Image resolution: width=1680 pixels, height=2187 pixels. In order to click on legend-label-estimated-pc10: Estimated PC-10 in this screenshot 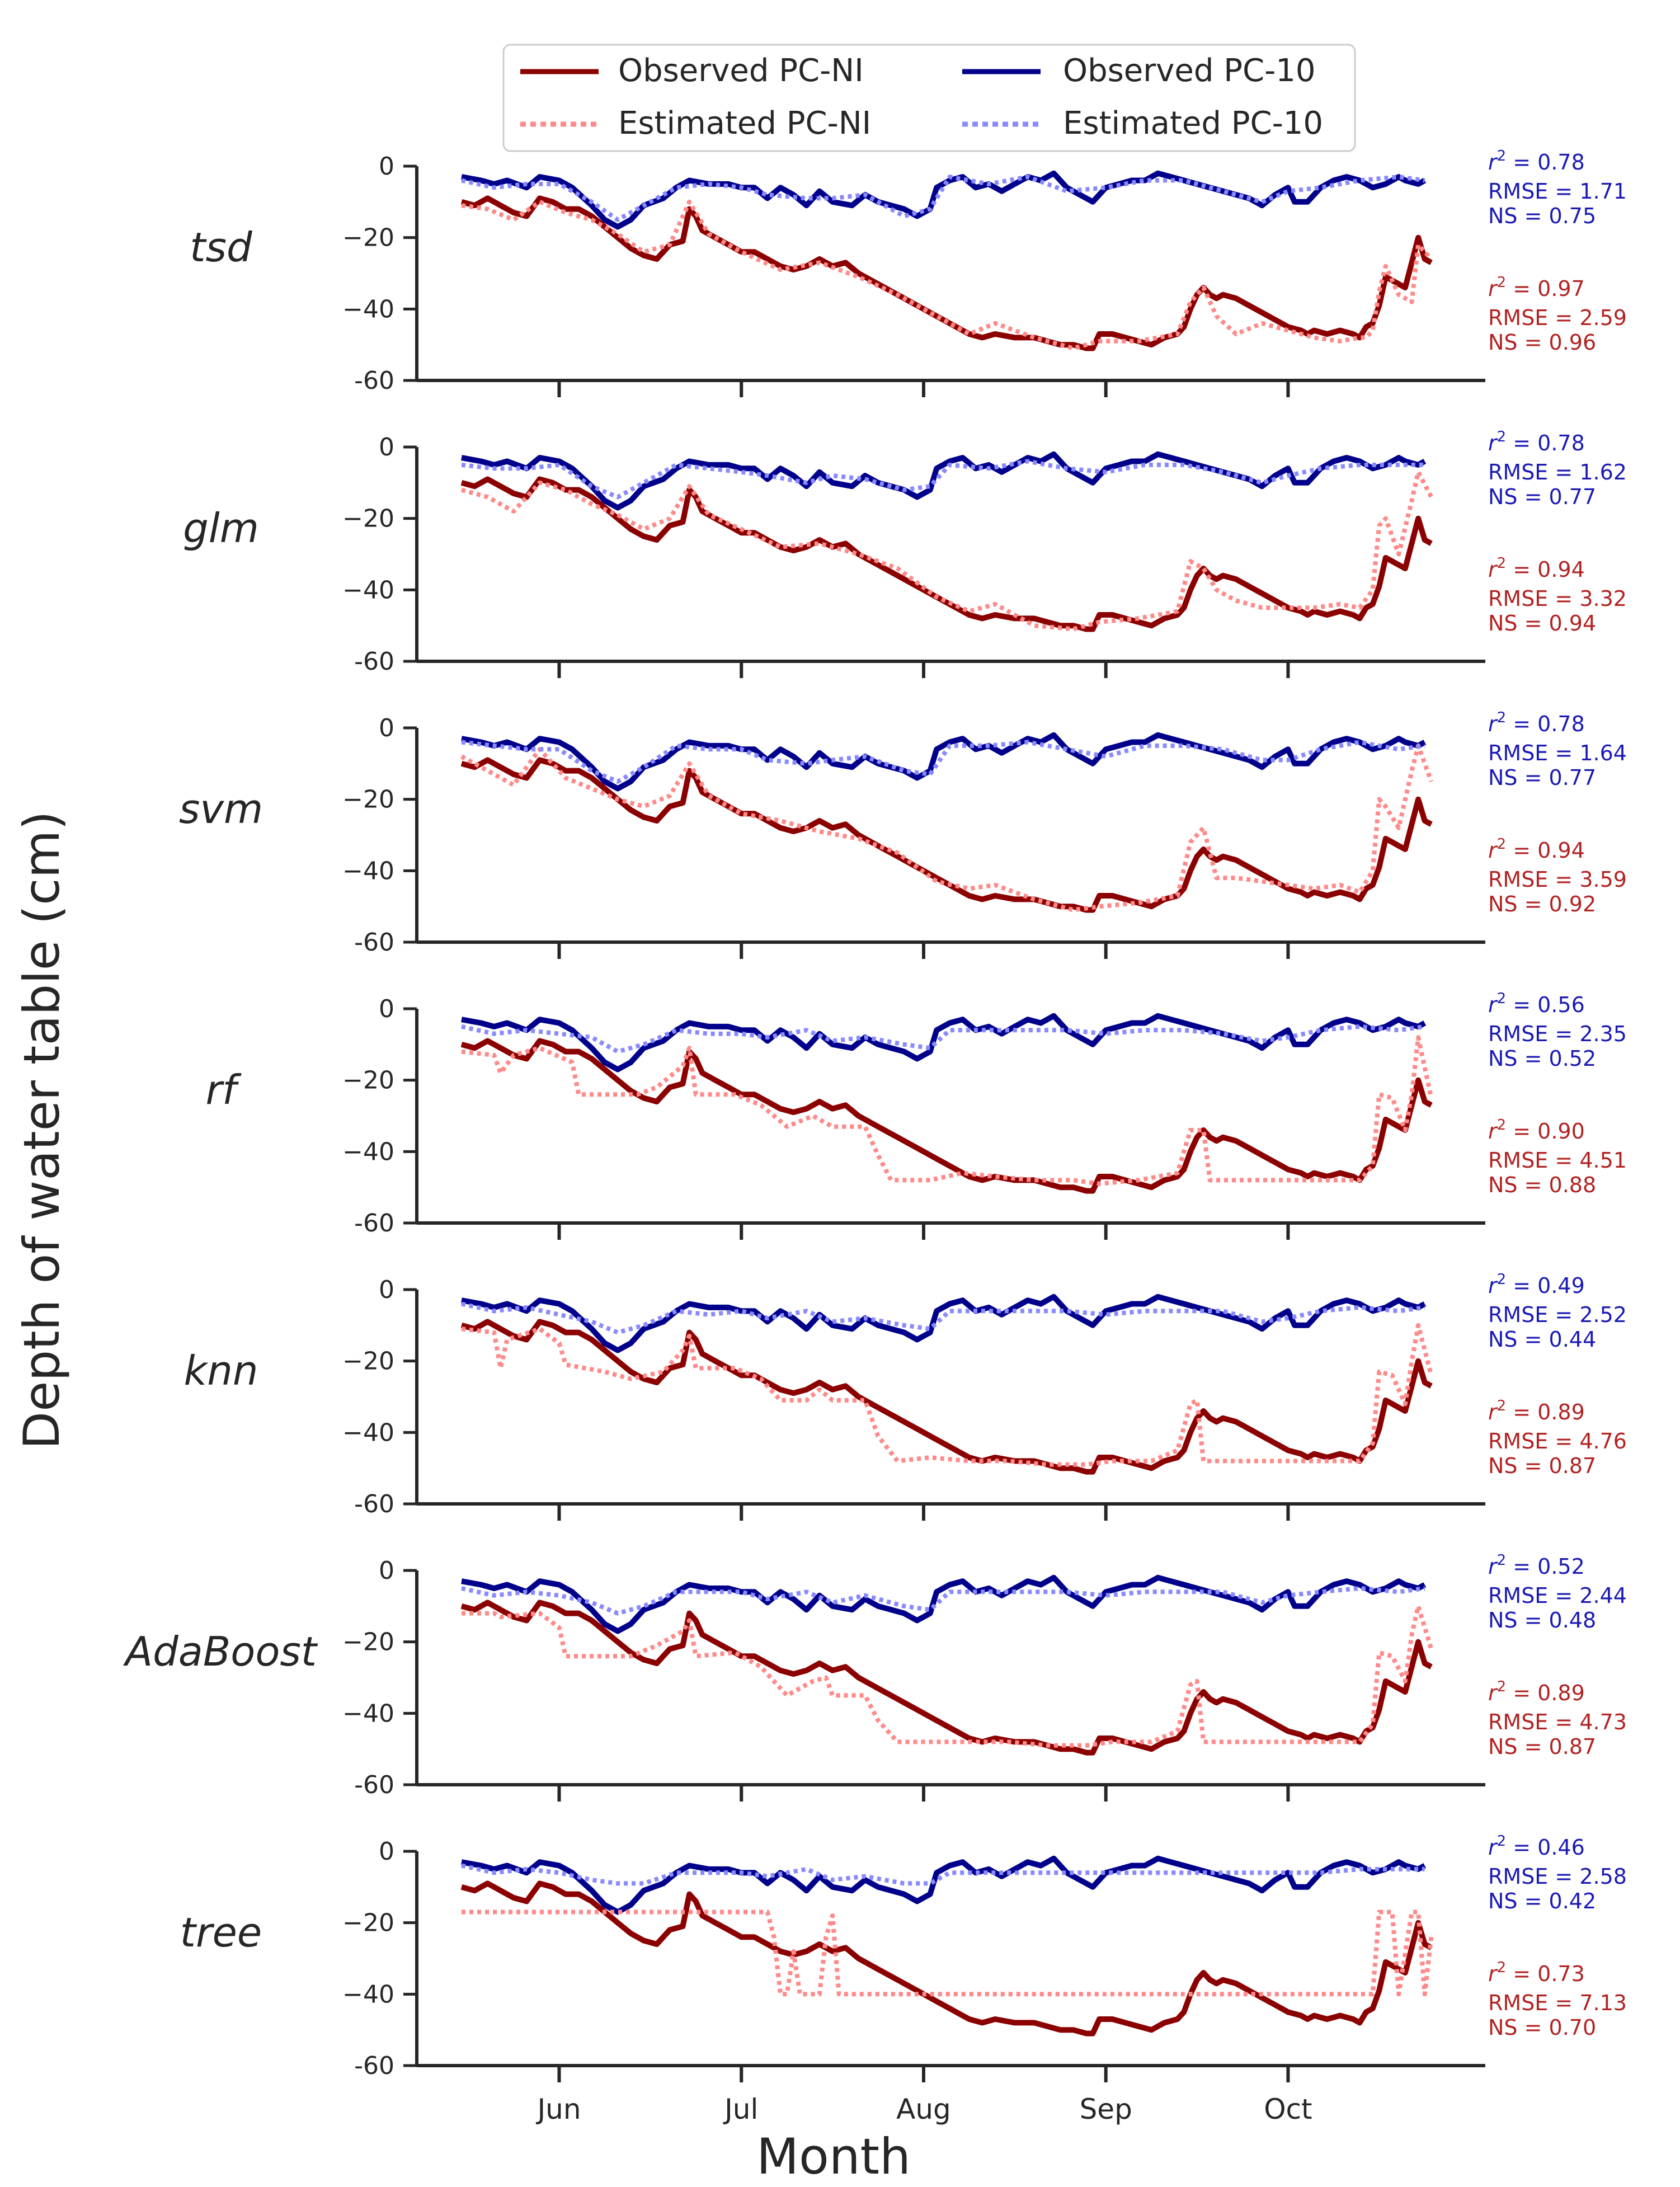, I will do `click(1193, 123)`.